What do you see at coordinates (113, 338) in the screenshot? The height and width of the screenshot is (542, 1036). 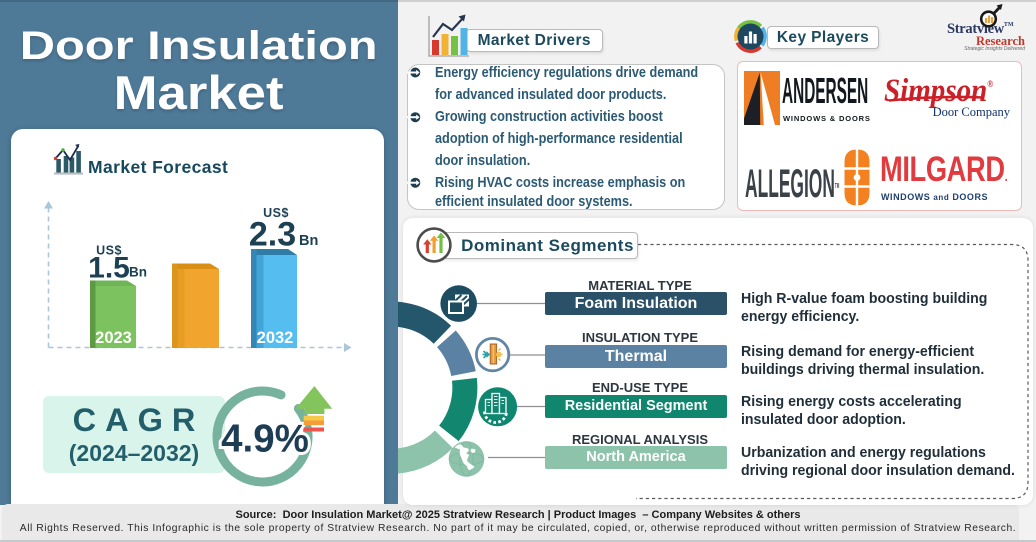 I see `svg-text: 2023` at bounding box center [113, 338].